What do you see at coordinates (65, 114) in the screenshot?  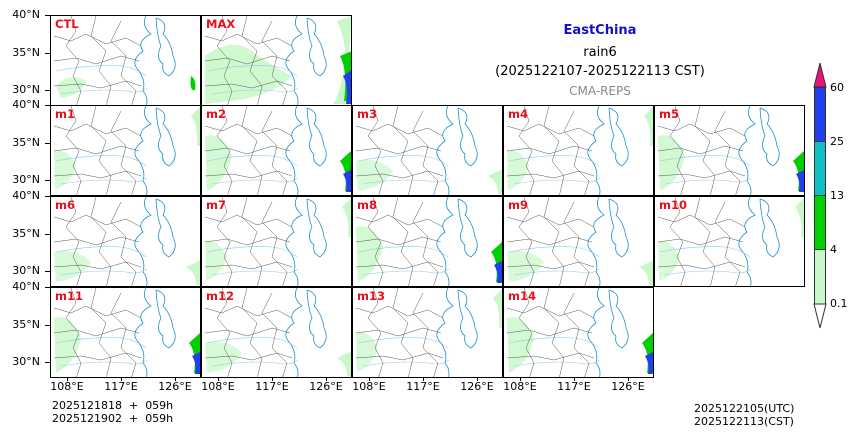 I see `panel-label: m1` at bounding box center [65, 114].